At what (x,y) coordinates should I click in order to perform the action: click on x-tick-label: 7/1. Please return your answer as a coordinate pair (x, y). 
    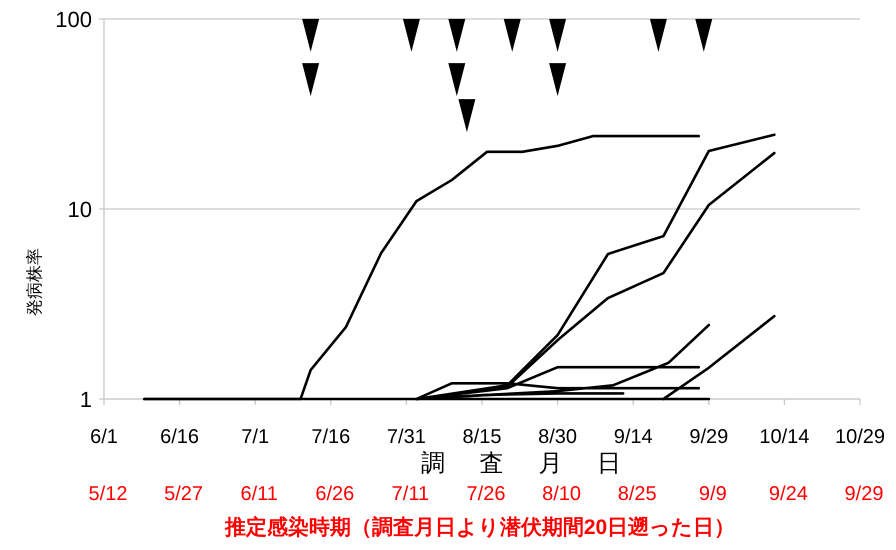
    Looking at the image, I should click on (255, 437).